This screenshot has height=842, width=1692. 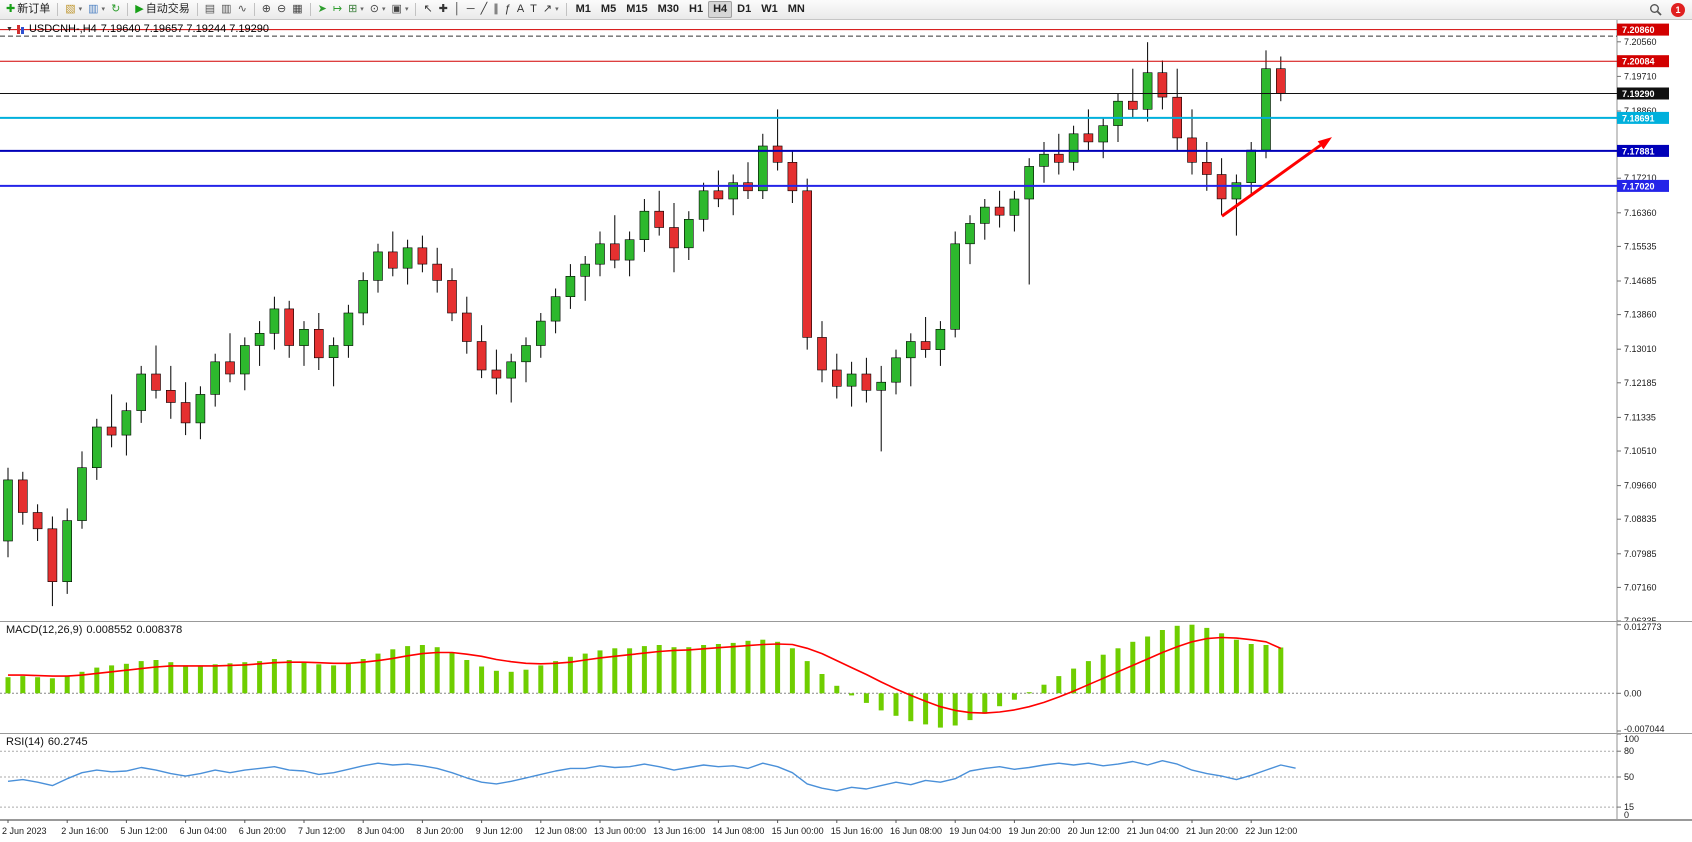 What do you see at coordinates (44, 630) in the screenshot?
I see `macd-name: MACD(12,26,9)` at bounding box center [44, 630].